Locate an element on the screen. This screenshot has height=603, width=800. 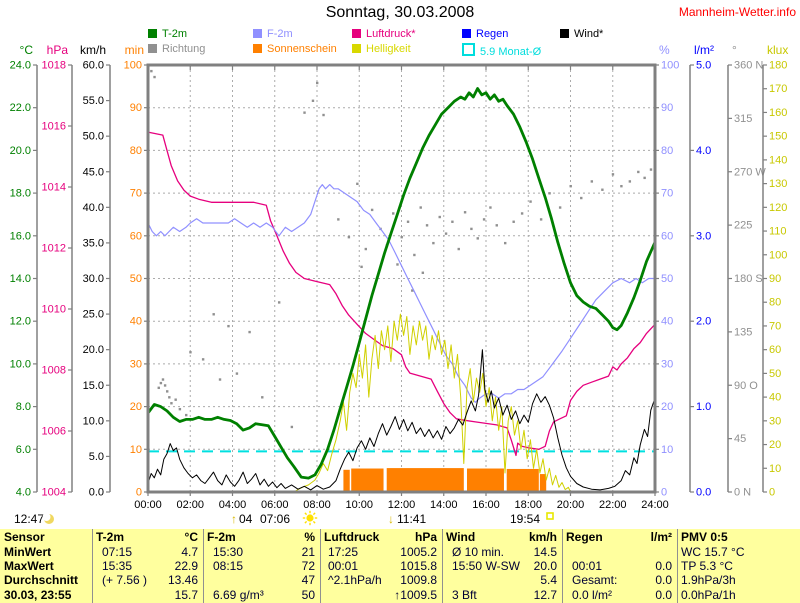
svg-text: 1006 is located at coordinates (54, 432).